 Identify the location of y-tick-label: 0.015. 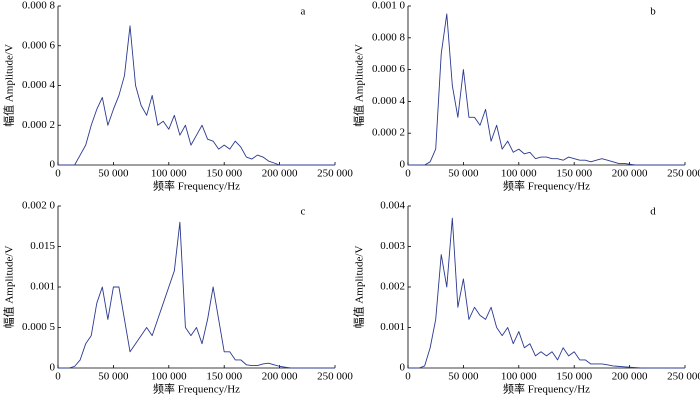
(42, 246).